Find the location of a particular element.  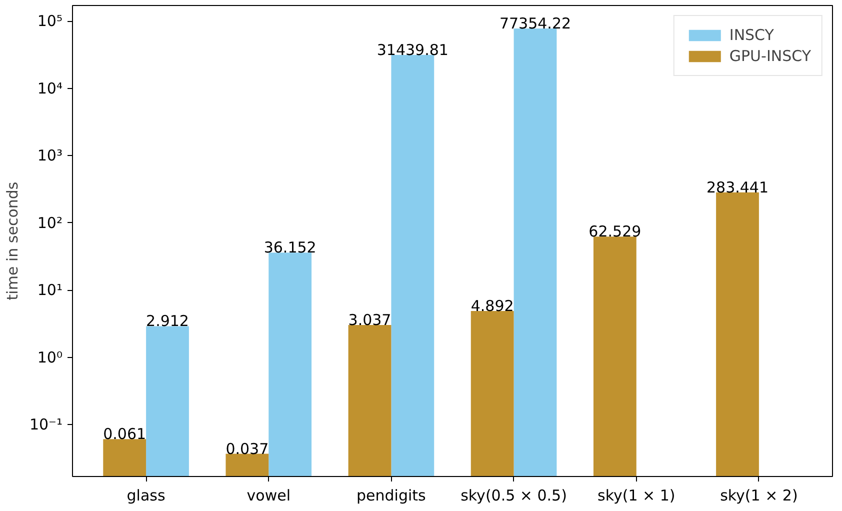

y-tick-label: 10⁰ is located at coordinates (50, 357).